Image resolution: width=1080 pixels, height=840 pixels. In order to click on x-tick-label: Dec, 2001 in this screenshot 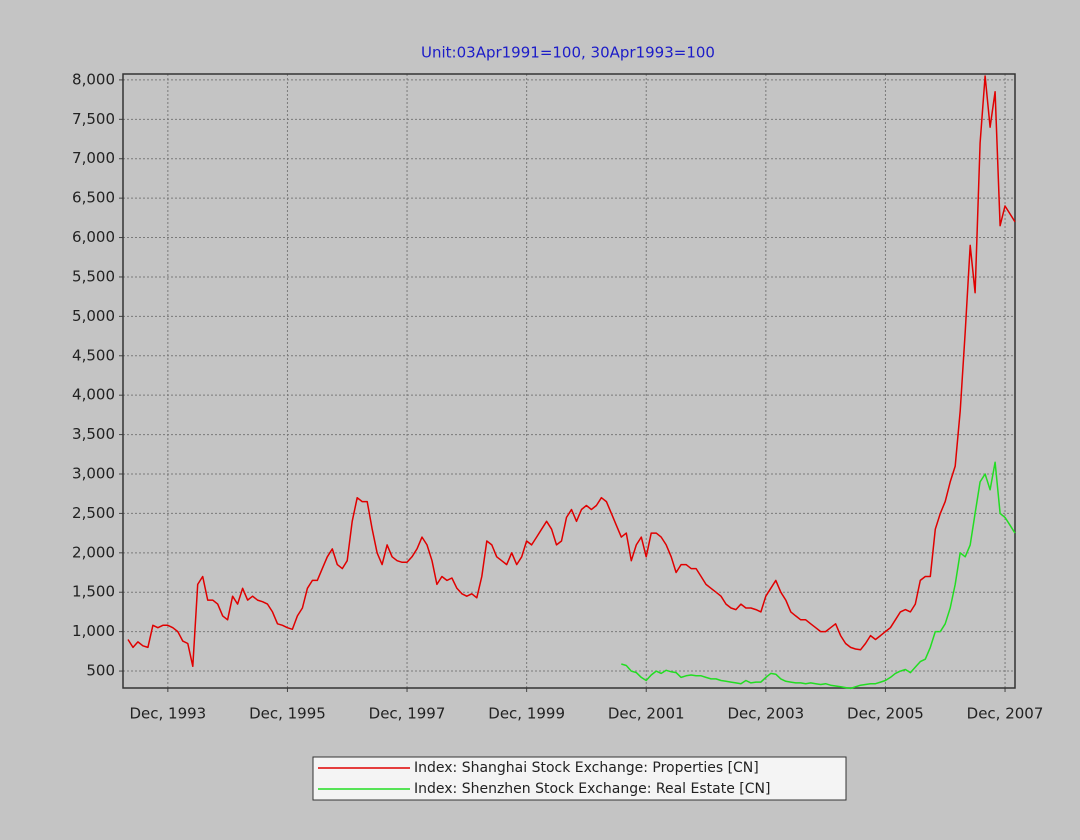, I will do `click(646, 714)`.